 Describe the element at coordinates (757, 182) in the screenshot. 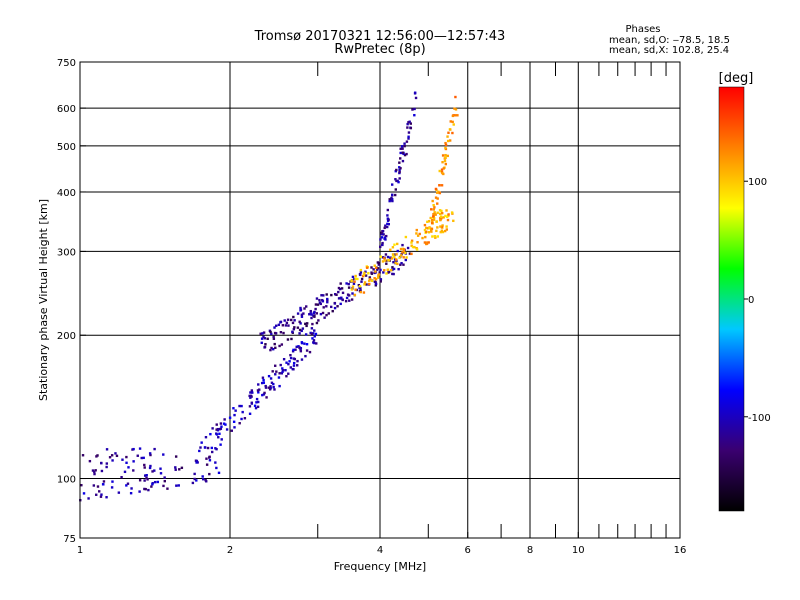

I see `colorbar-tick-label: 100` at that location.